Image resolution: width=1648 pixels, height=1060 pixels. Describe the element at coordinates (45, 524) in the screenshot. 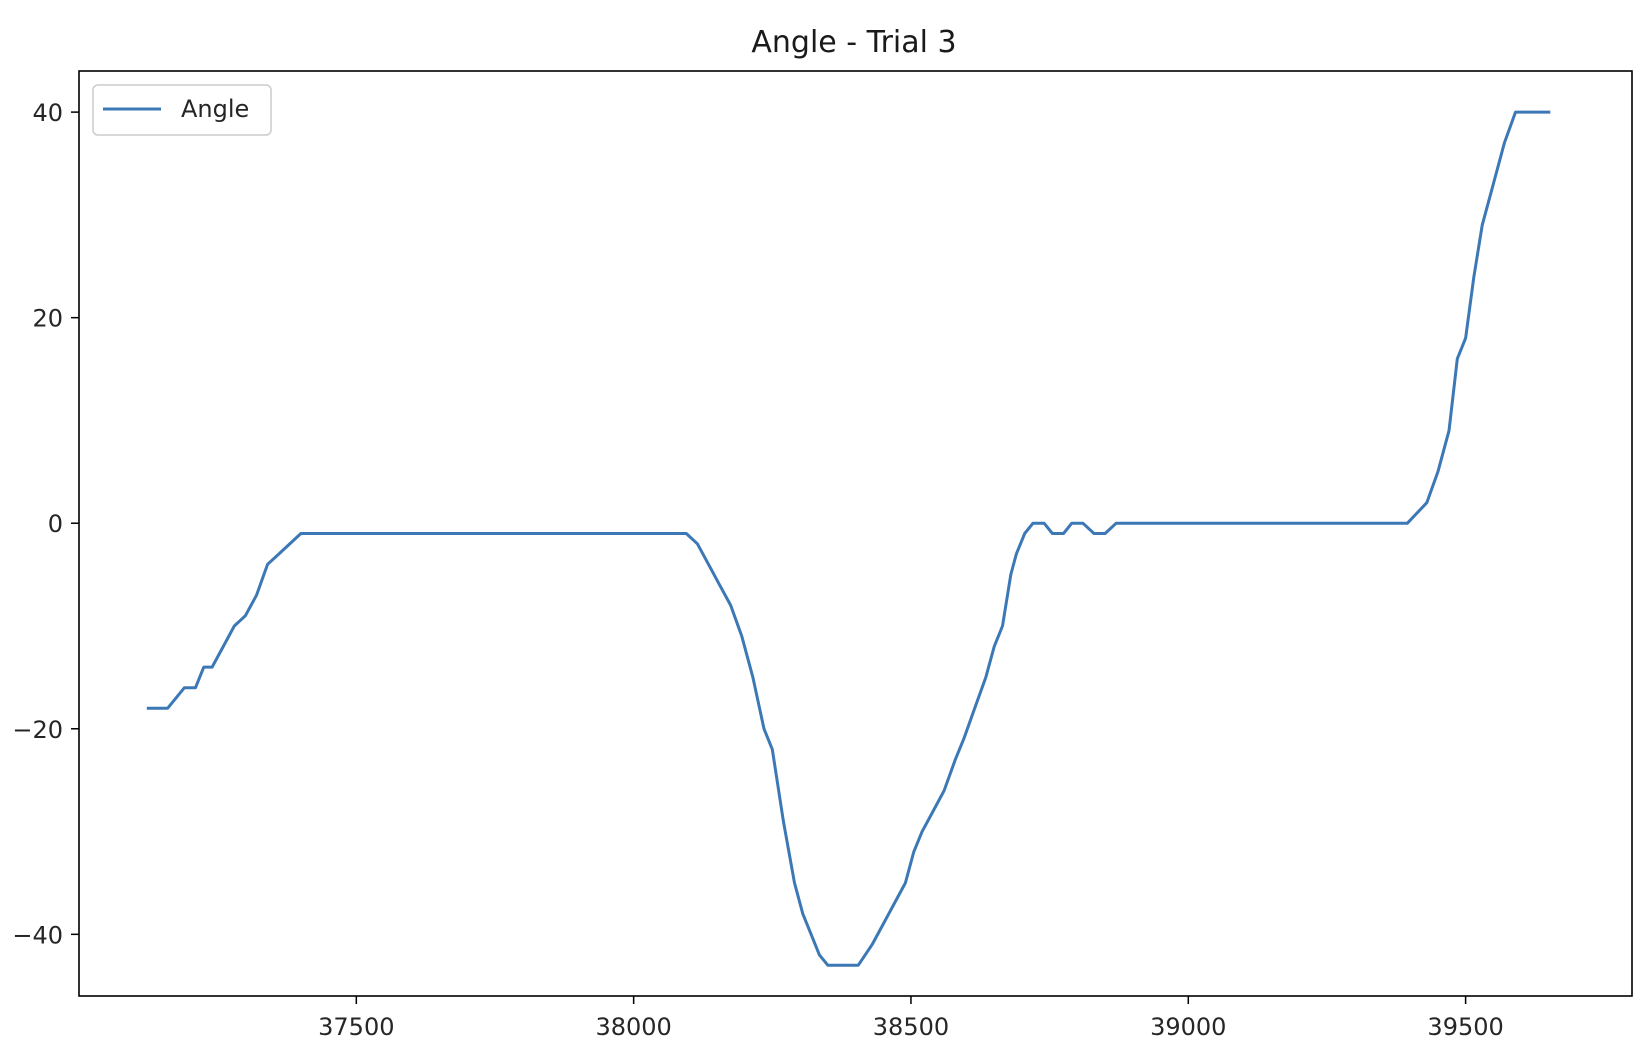

I see `y-axis: −40 −20 0 20 40` at that location.